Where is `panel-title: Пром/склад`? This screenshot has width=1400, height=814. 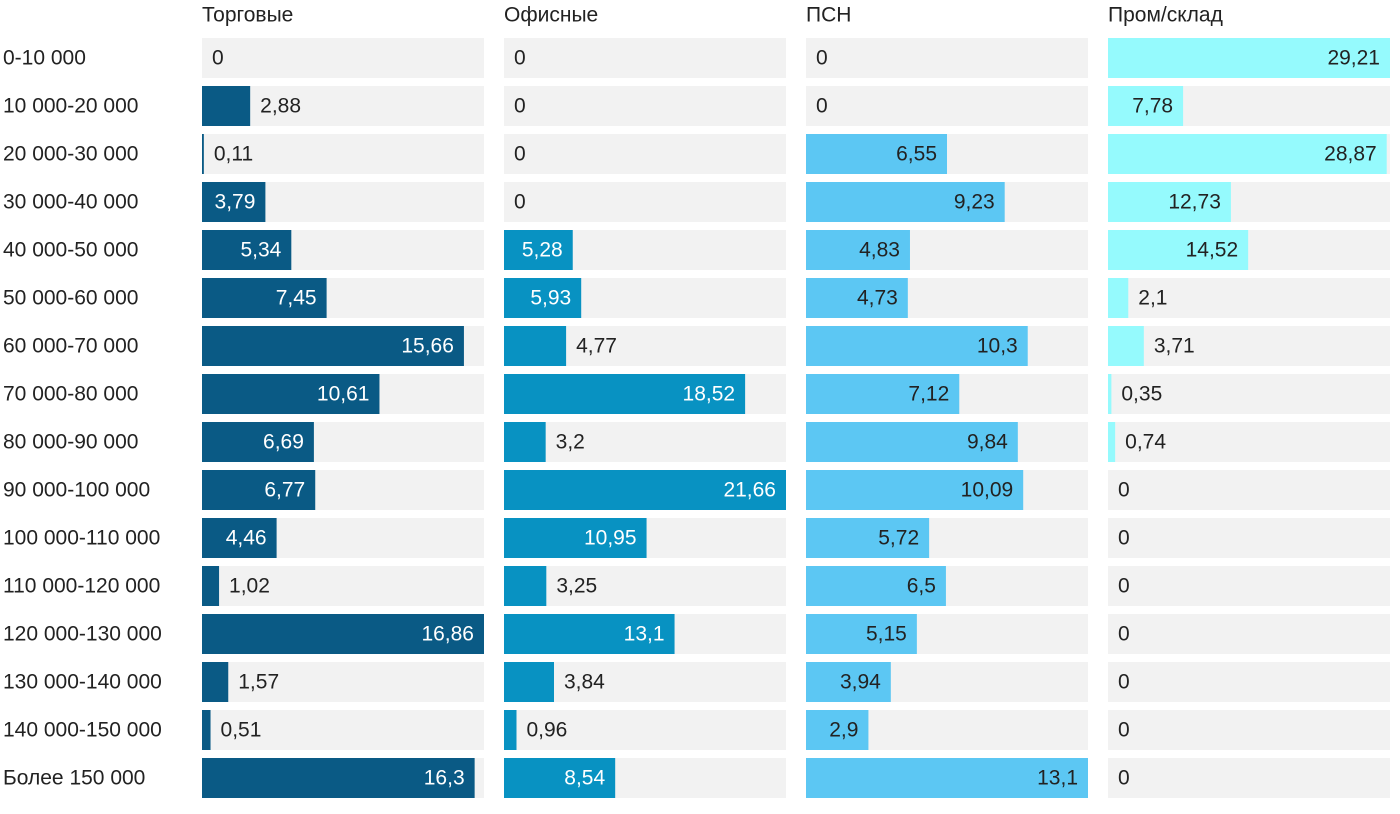 panel-title: Пром/склад is located at coordinates (1165, 15).